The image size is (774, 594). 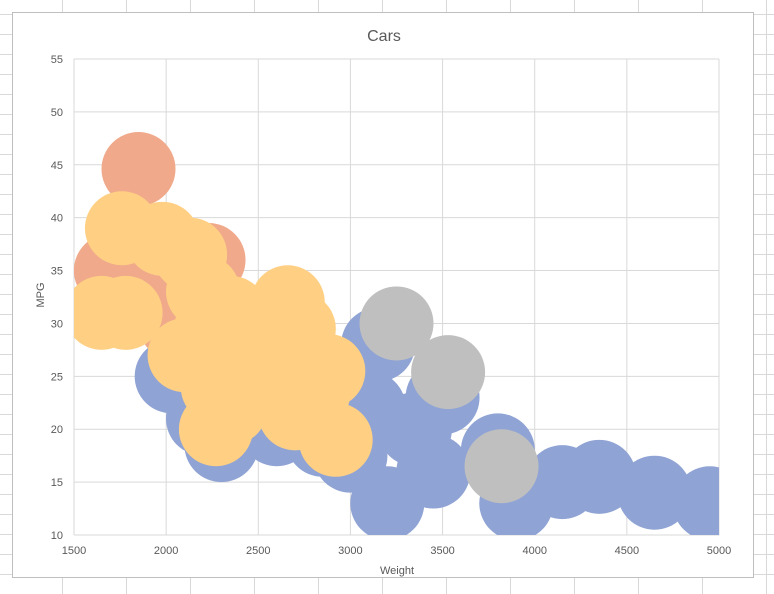 I want to click on x-tick-label: 3500, so click(x=442, y=551).